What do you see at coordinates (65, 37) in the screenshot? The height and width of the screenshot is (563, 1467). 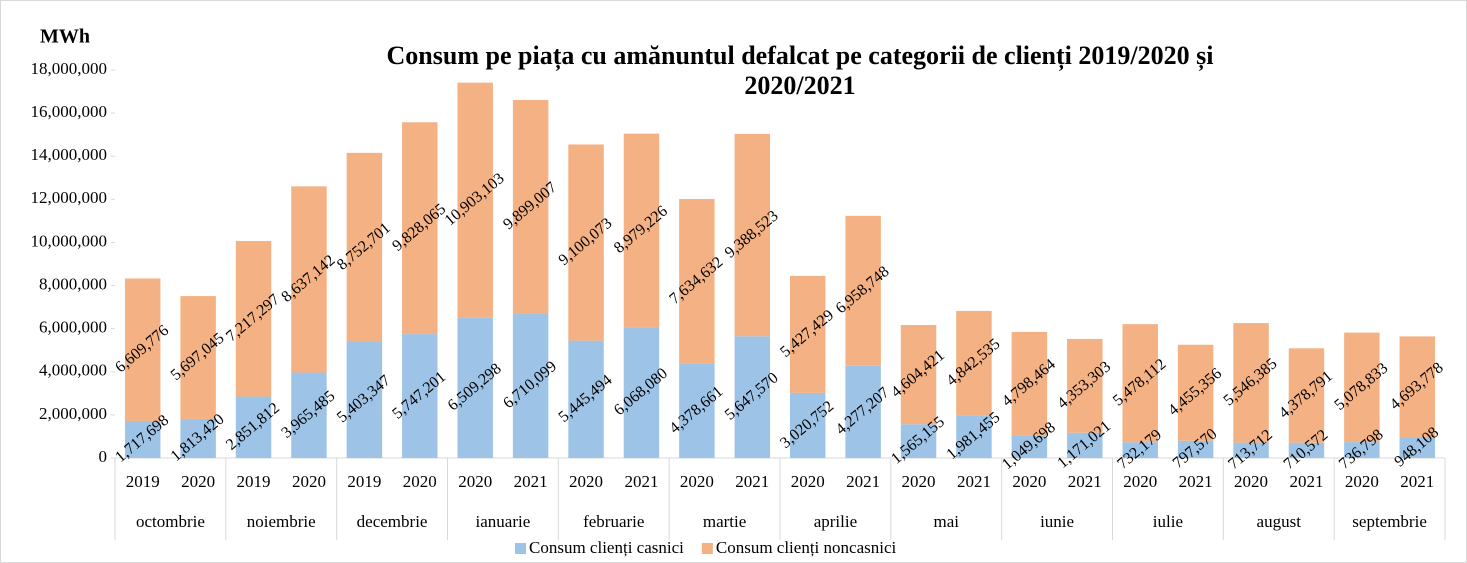 I see `y-axis-label: MWh` at bounding box center [65, 37].